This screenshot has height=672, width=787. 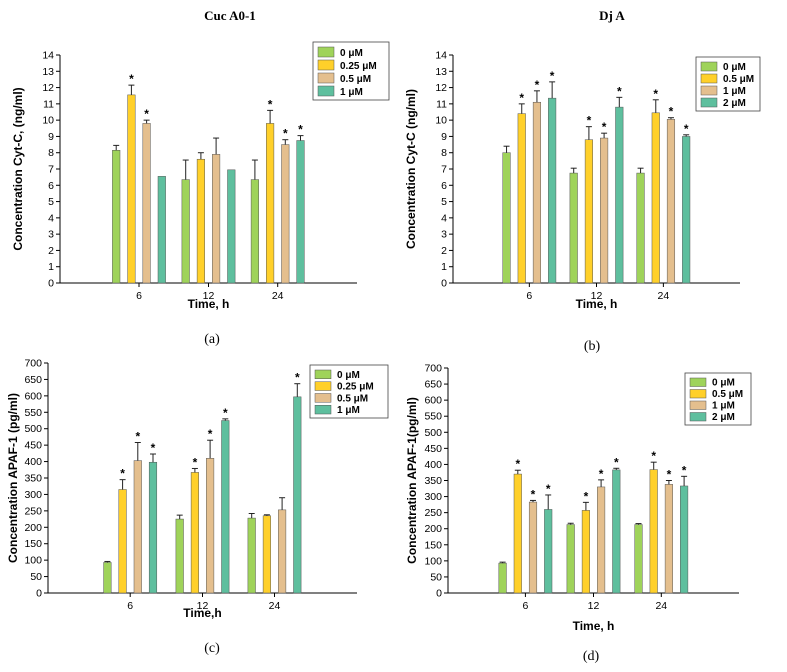 I want to click on y-tick-label: 6, so click(x=51, y=186).